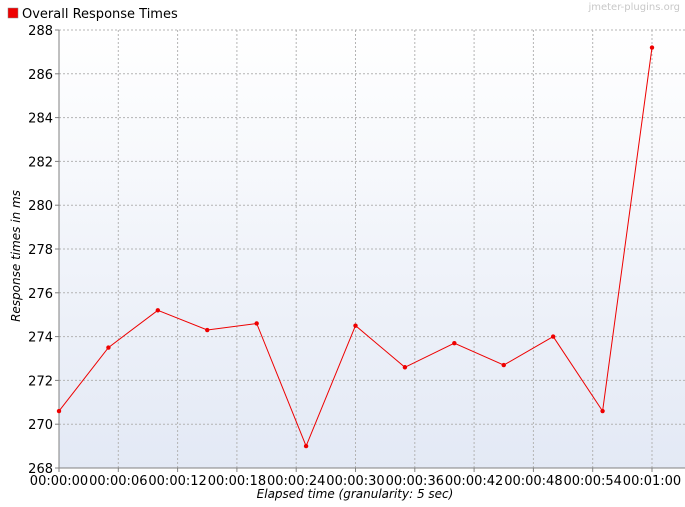  Describe the element at coordinates (59, 481) in the screenshot. I see `x-tick-label: 00:00:00` at that location.